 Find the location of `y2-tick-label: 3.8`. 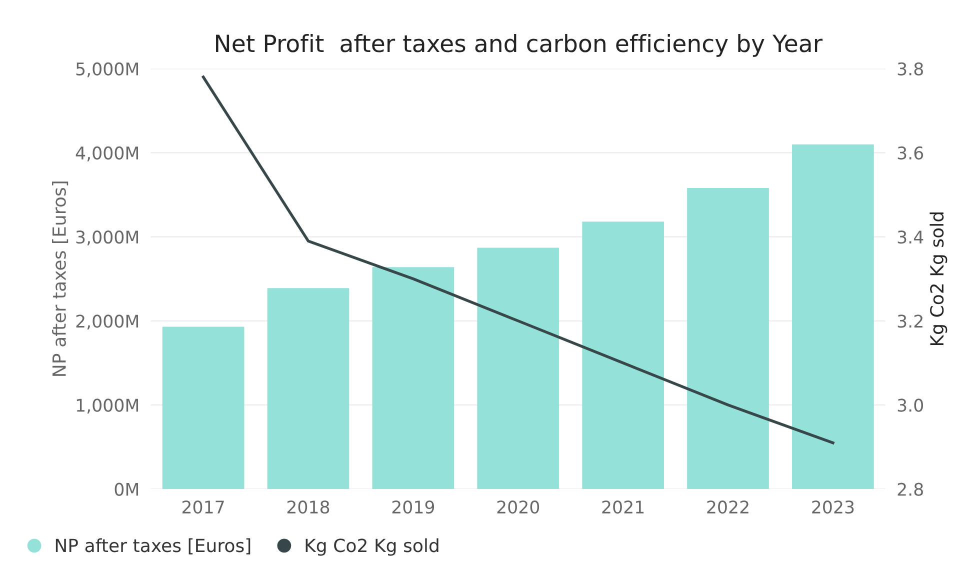

y2-tick-label: 3.8 is located at coordinates (910, 69).